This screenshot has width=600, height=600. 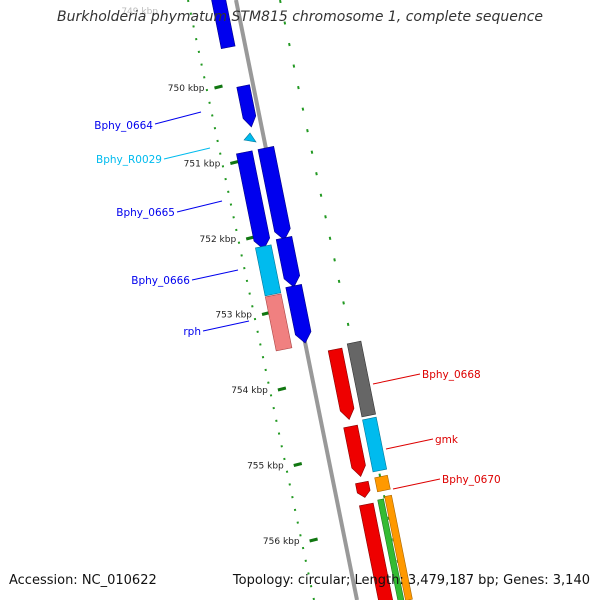 What do you see at coordinates (391, 549) in the screenshot?
I see `gene-shape-downstream-green` at bounding box center [391, 549].